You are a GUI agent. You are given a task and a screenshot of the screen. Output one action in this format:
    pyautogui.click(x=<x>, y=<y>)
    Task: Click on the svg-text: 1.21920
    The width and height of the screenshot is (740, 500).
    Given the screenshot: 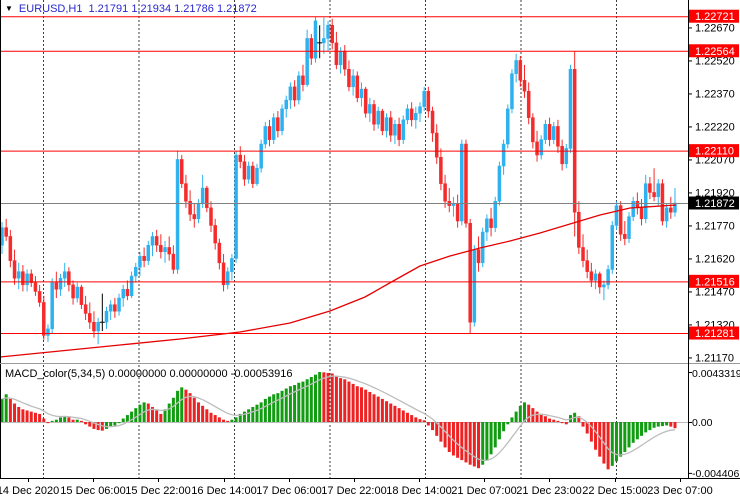 What is the action you would take?
    pyautogui.click(x=715, y=193)
    